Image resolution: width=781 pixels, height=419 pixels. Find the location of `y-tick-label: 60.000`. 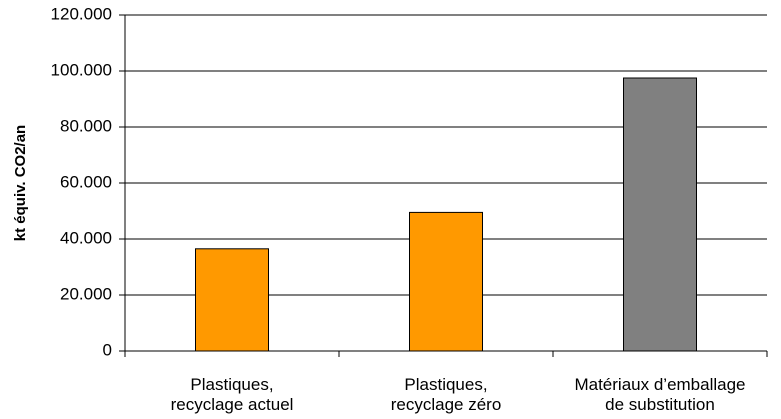

y-tick-label: 60.000 is located at coordinates (86, 181).